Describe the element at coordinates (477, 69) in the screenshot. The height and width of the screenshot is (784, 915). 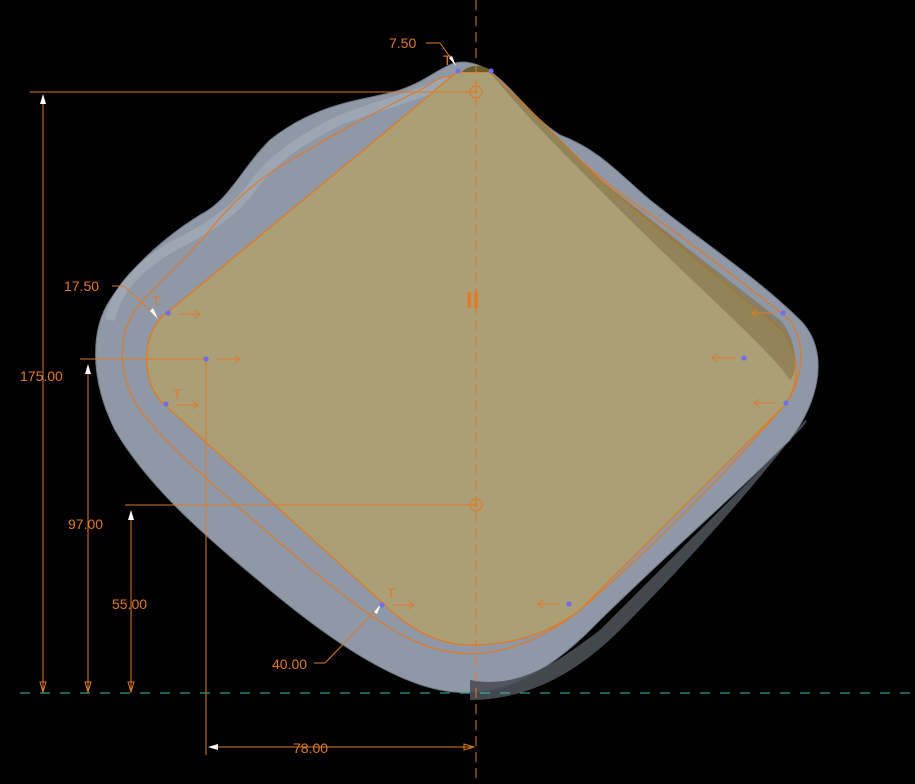
I see `top-tab` at that location.